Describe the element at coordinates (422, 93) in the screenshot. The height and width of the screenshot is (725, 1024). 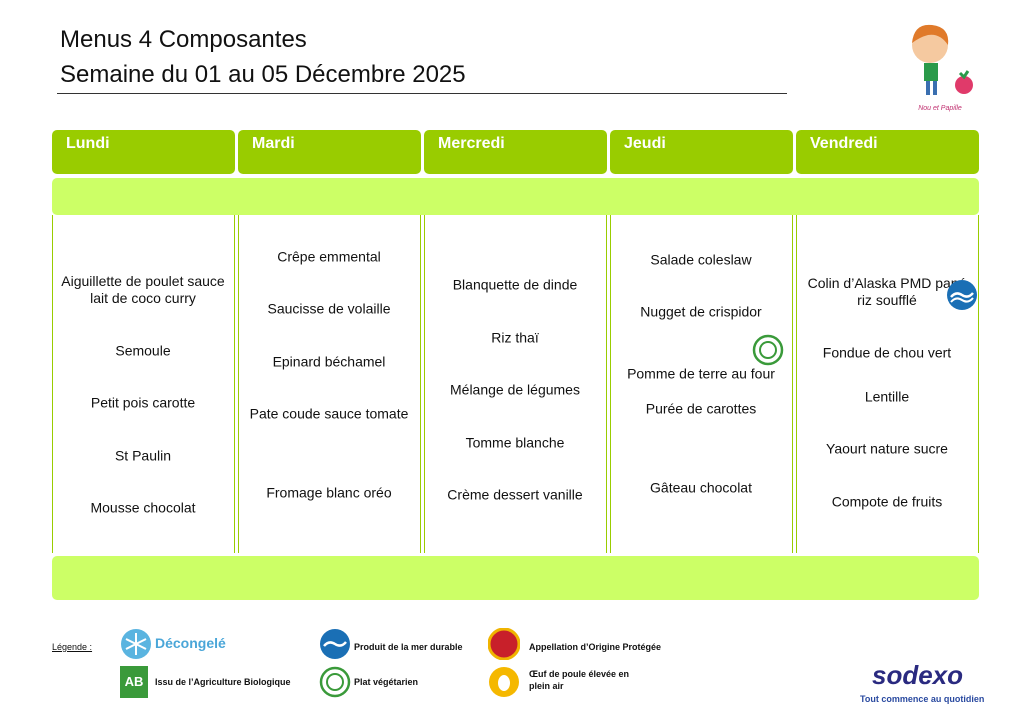
I see `rule` at that location.